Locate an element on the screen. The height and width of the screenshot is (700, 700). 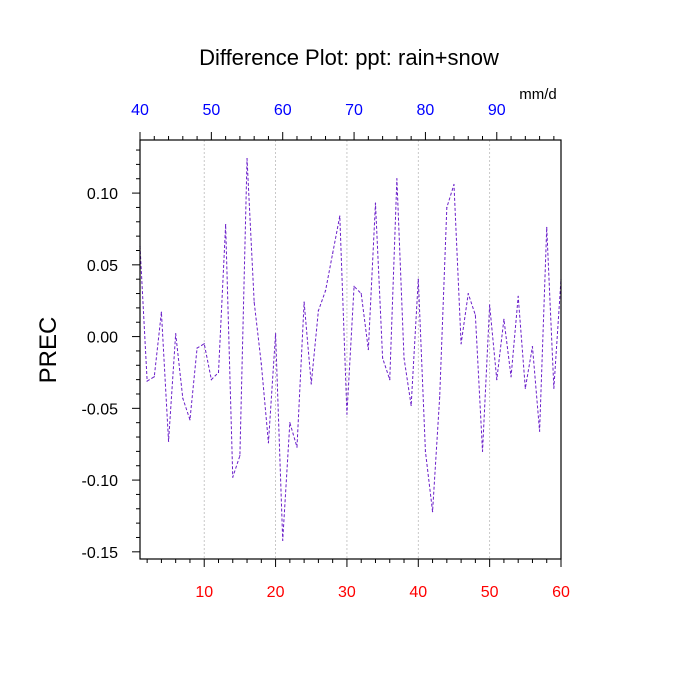
x-tick-label-top: 80 is located at coordinates (426, 110).